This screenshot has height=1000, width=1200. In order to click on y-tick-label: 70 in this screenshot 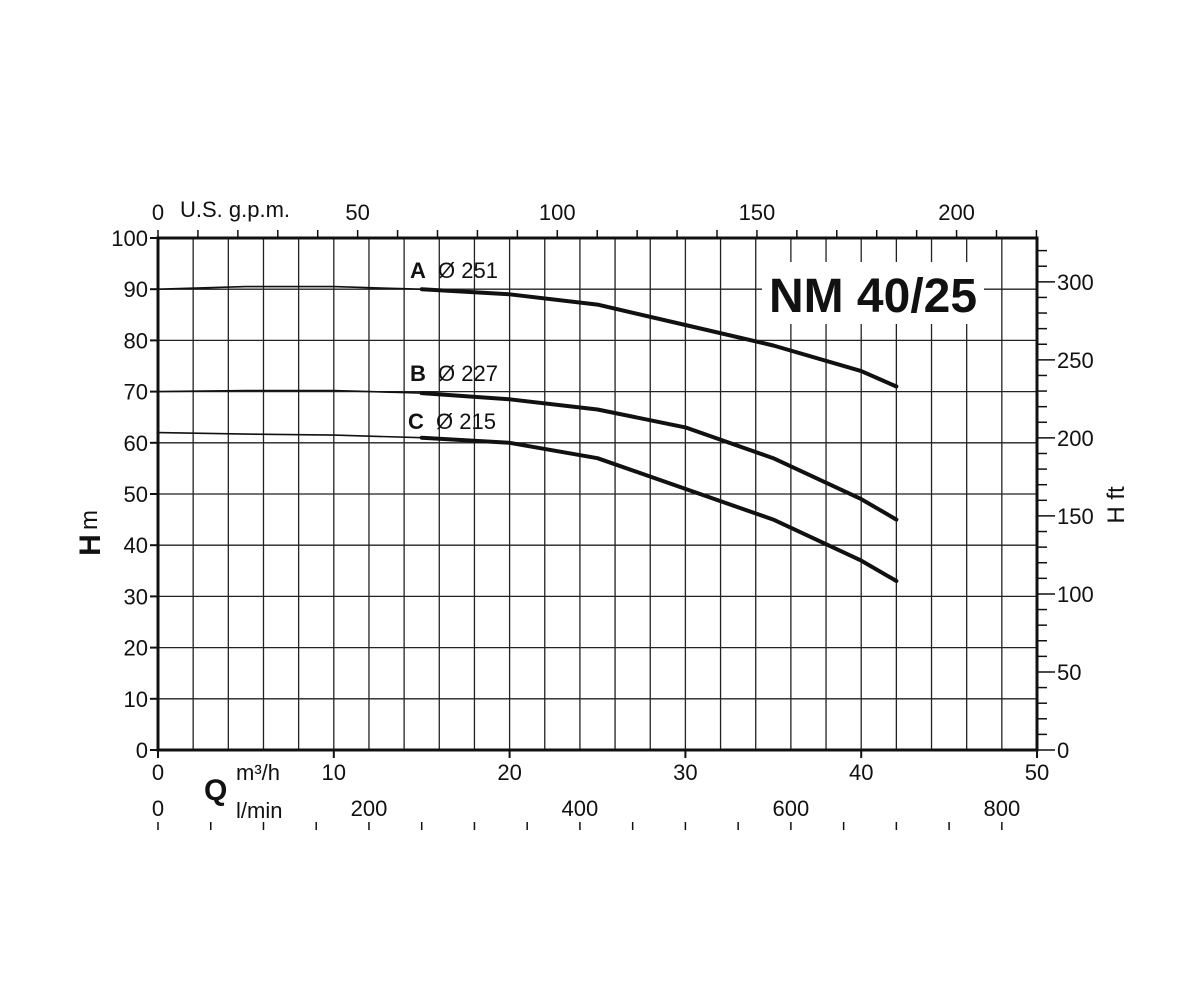, I will do `click(136, 392)`.